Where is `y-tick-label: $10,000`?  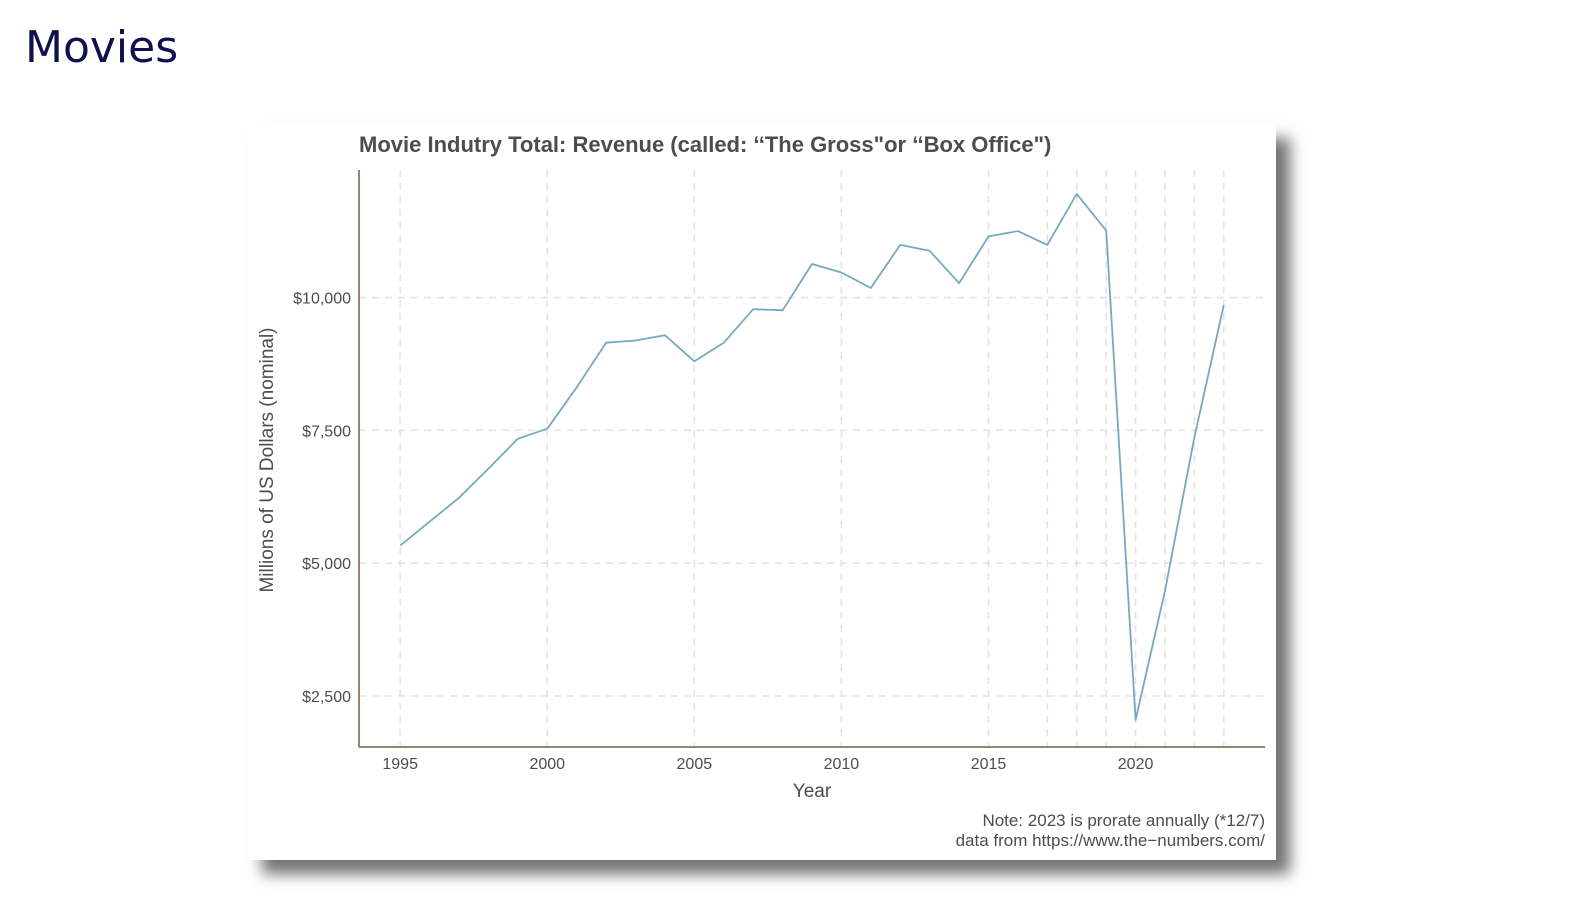
y-tick-label: $10,000 is located at coordinates (322, 299).